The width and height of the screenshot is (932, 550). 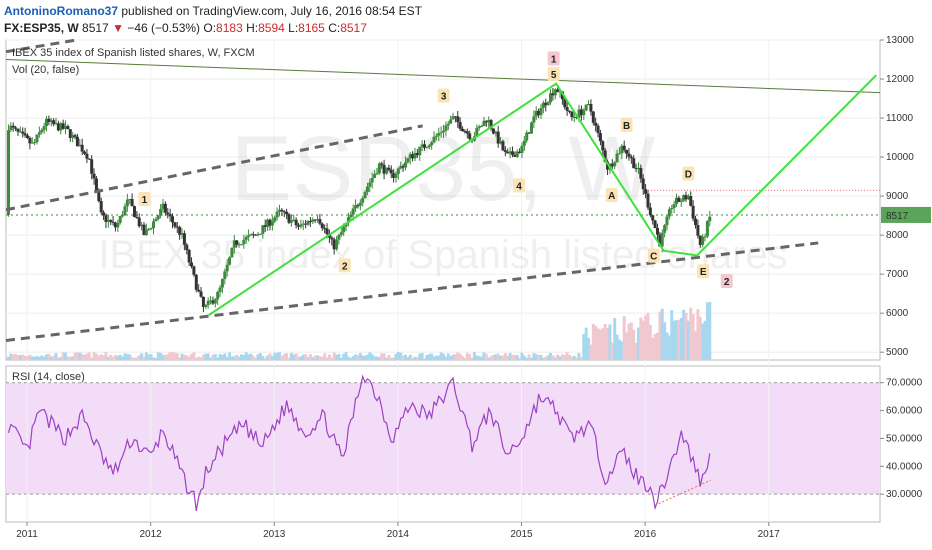 I want to click on symbol-label: FX:ESP35, W, so click(x=41, y=28).